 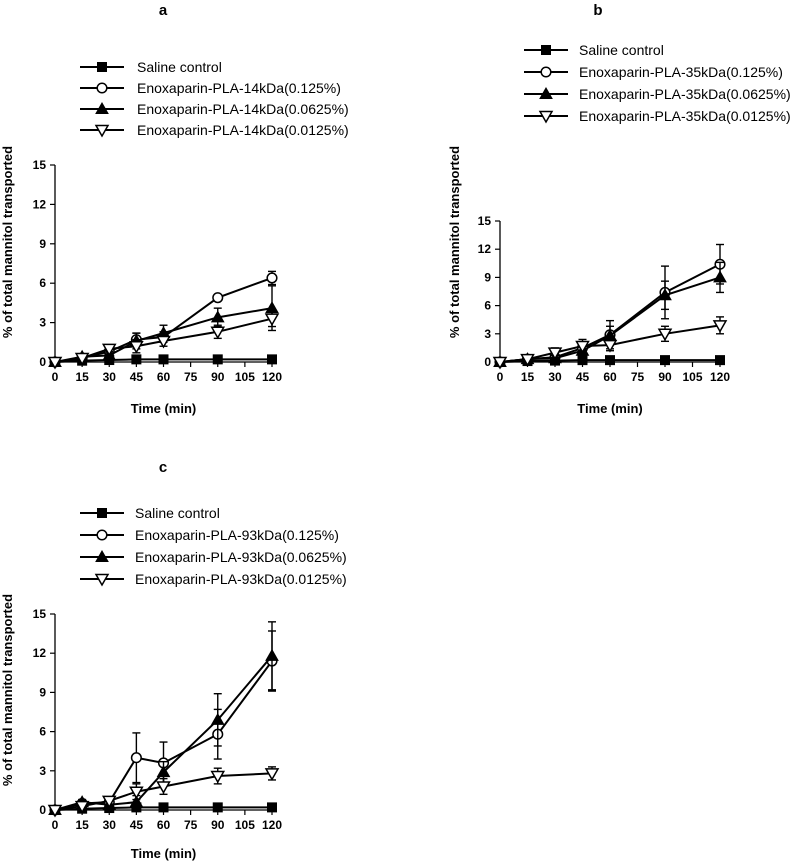 I want to click on legend-label: Enoxaparin-PLA-93kDa(0.125%), so click(x=237, y=535).